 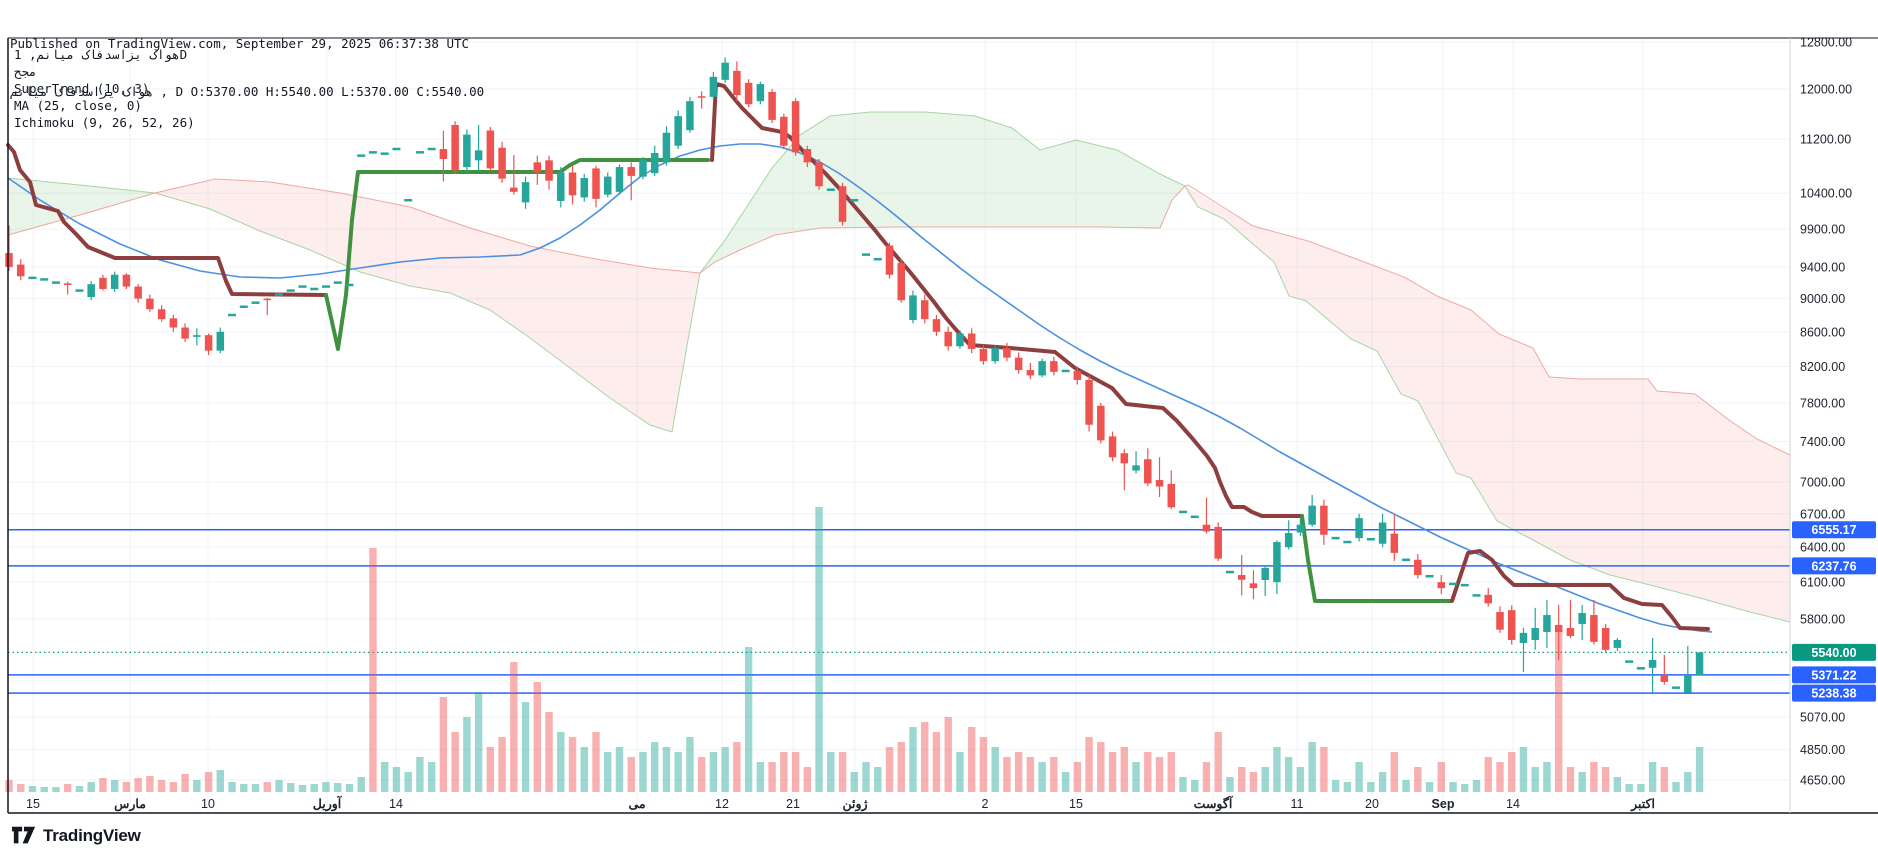 What do you see at coordinates (1822, 403) in the screenshot?
I see `svg-text: 7800.00` at bounding box center [1822, 403].